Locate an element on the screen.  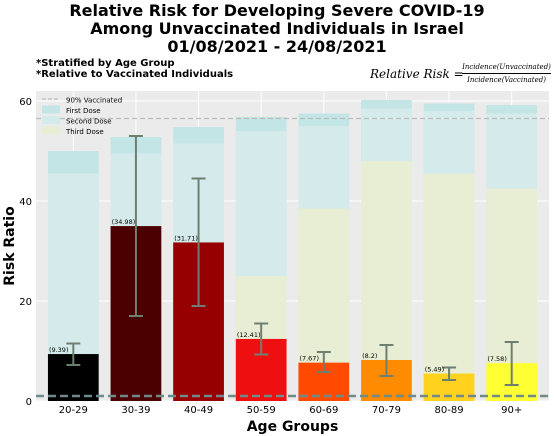
x-tick-label: 20-29 is located at coordinates (73, 410).